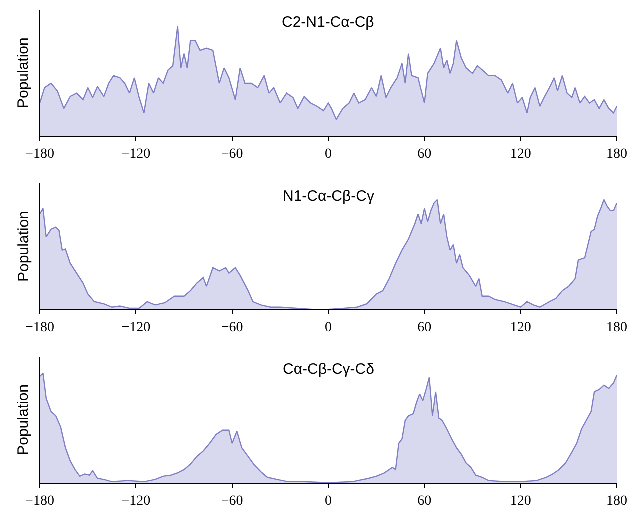  I want to click on chart-title: Cα-Cβ-Cγ-Cδ, so click(328, 369).